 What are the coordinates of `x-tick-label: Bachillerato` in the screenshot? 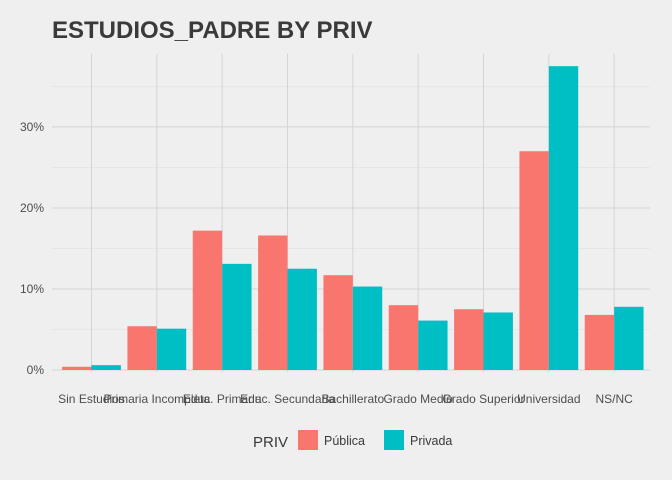 It's located at (352, 399).